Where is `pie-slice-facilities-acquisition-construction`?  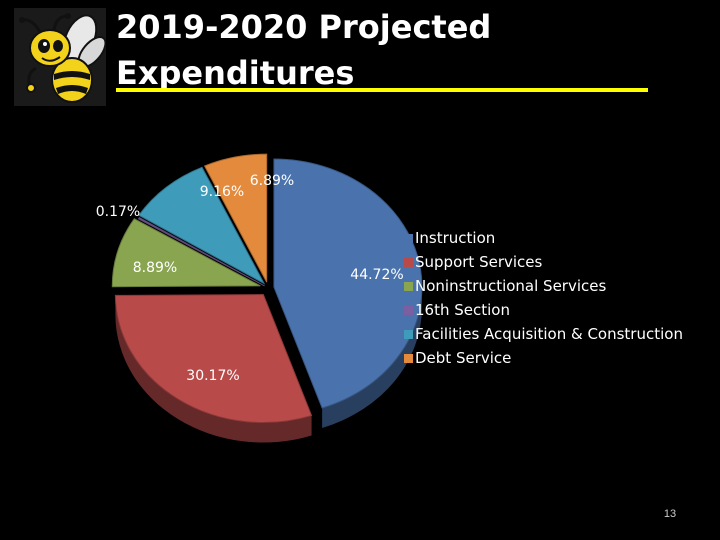 pie-slice-facilities-acquisition-construction is located at coordinates (202, 225).